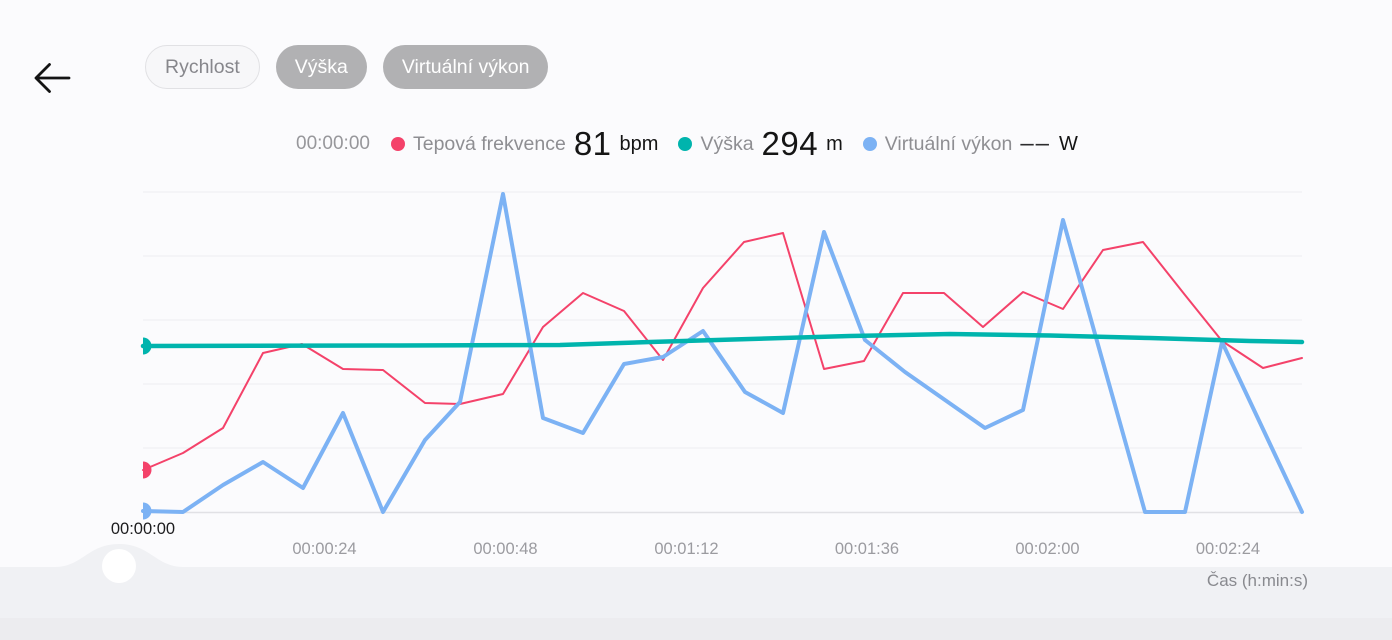  What do you see at coordinates (397, 144) in the screenshot?
I see `heart-rate-dot-icon` at bounding box center [397, 144].